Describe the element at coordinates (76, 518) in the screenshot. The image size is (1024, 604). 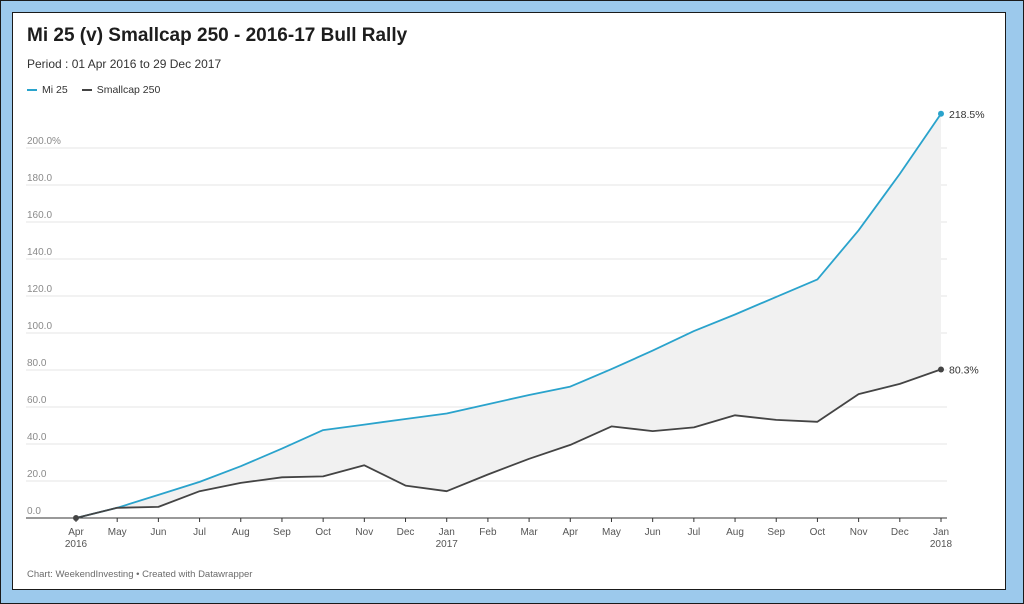
I see `start-point` at that location.